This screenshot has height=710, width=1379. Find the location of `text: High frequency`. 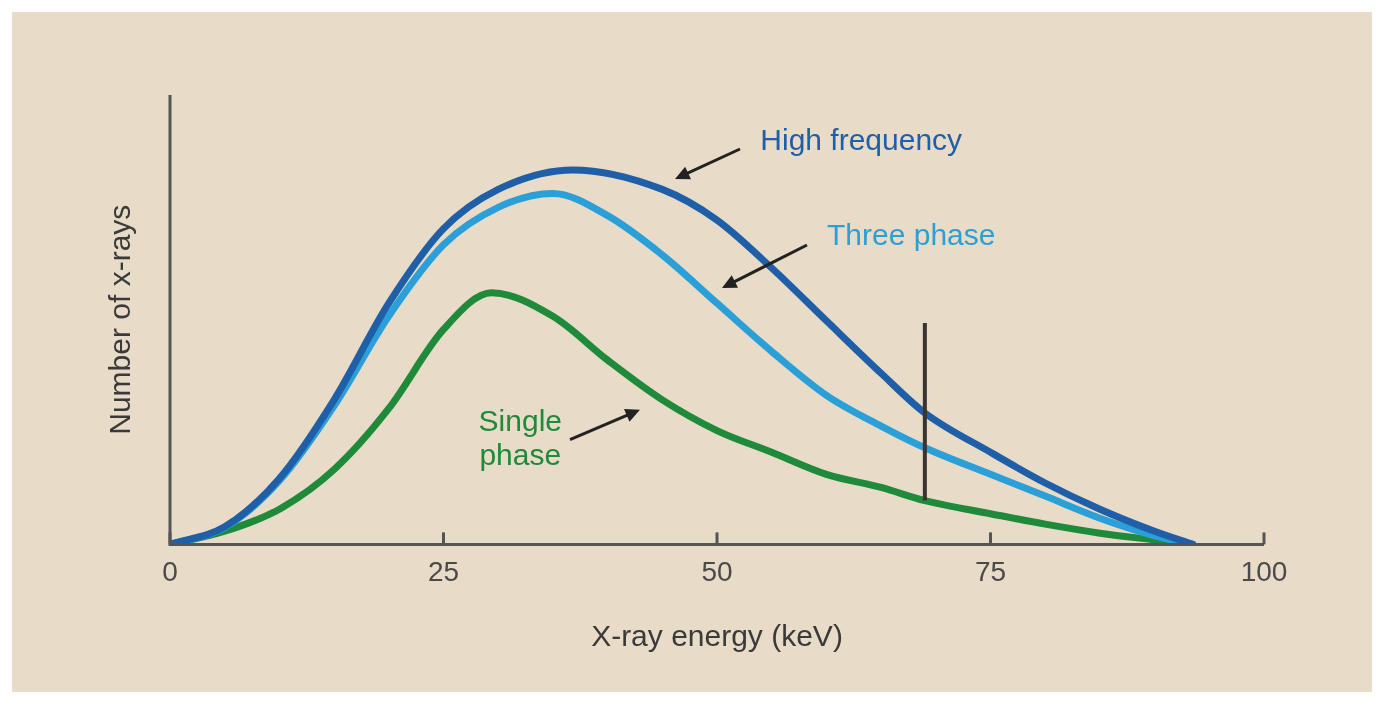

text: High frequency is located at coordinates (861, 139).